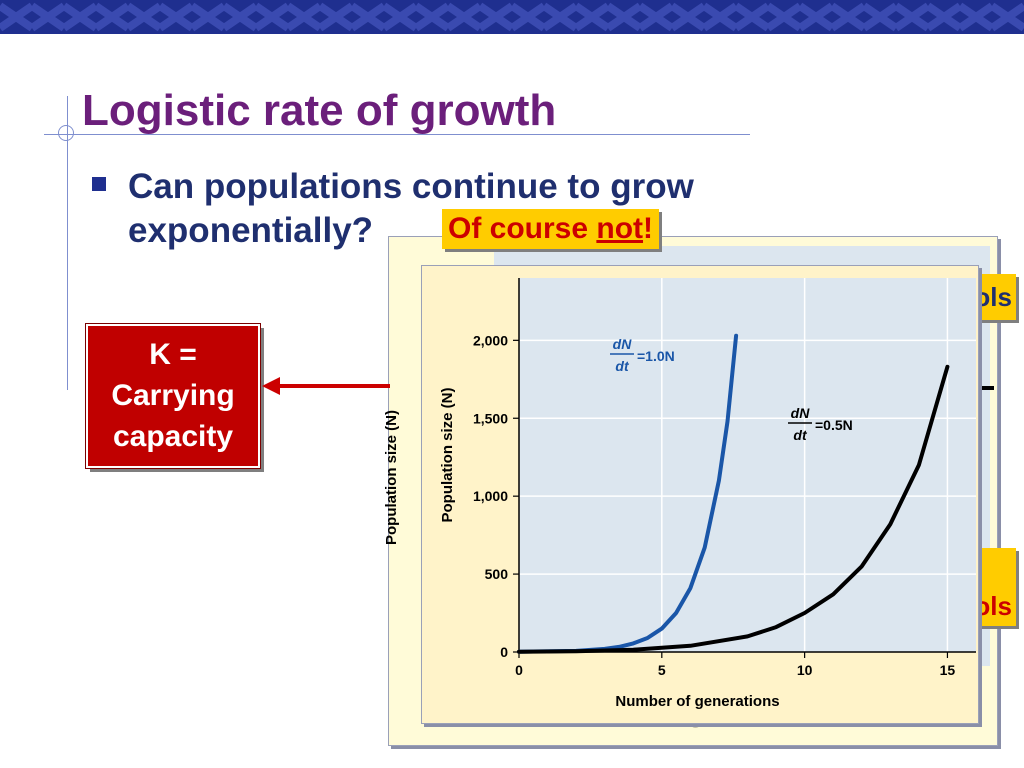  What do you see at coordinates (326, 386) in the screenshot?
I see `arrow-icon` at bounding box center [326, 386].